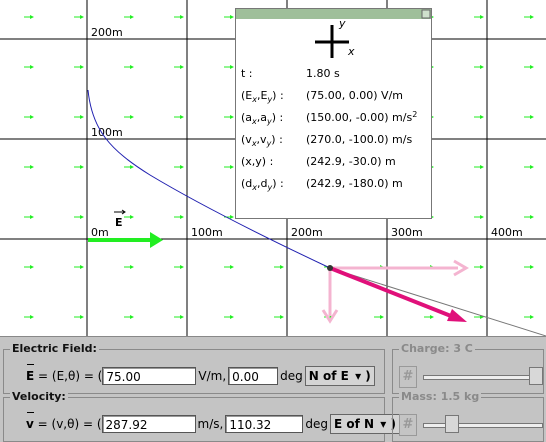 This screenshot has height=442, width=546. Describe the element at coordinates (212, 376) in the screenshot. I see `unit: V/m,` at that location.